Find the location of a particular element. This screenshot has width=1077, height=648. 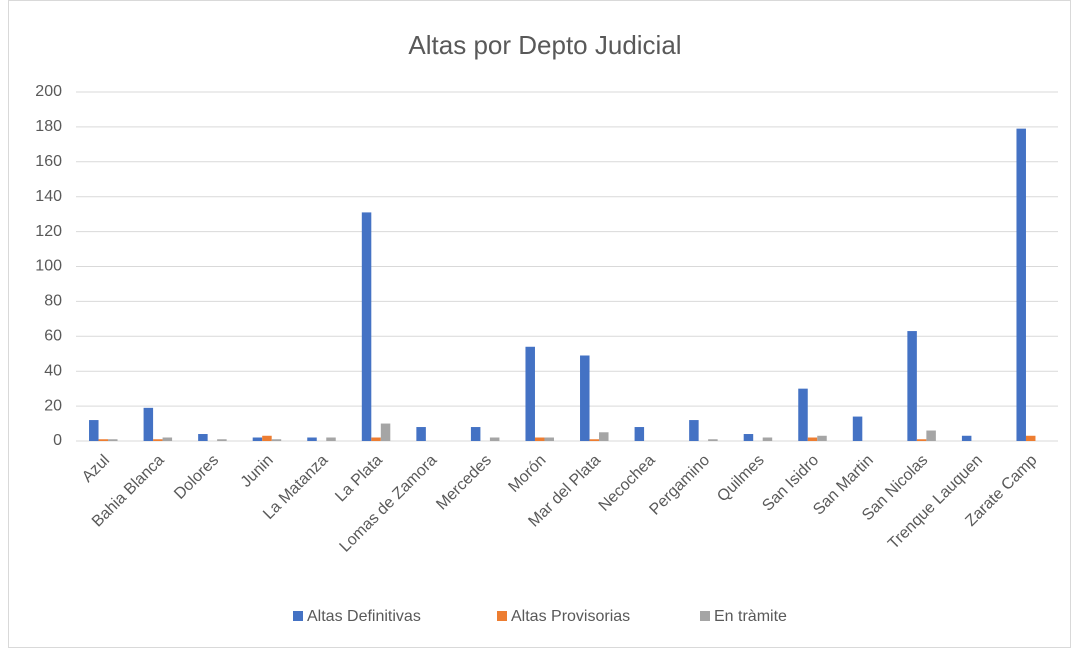

y-tick-label: 60 is located at coordinates (53, 336).